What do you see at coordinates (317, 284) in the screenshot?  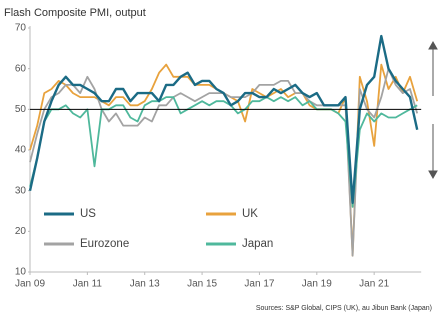 I see `x-tick-label: Jan 19` at bounding box center [317, 284].